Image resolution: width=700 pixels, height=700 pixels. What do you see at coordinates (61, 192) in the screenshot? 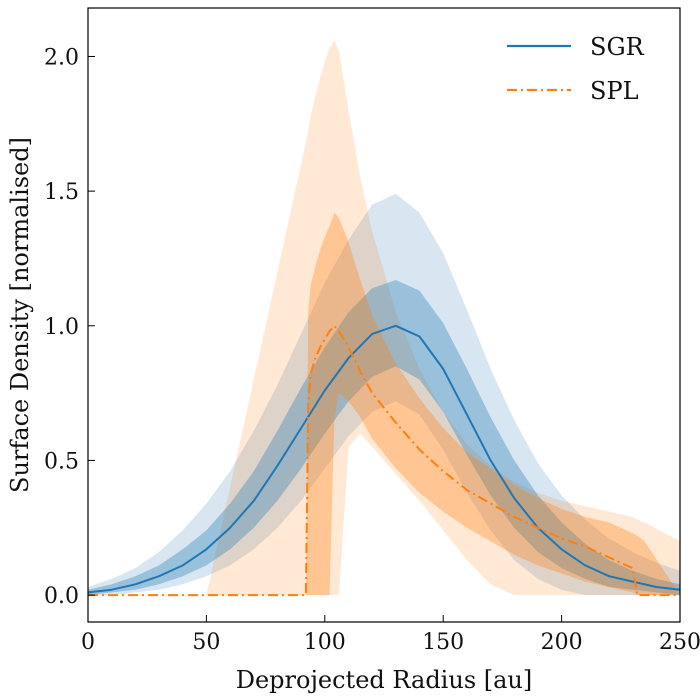
I see `y-tick-label: 1.5` at bounding box center [61, 192].